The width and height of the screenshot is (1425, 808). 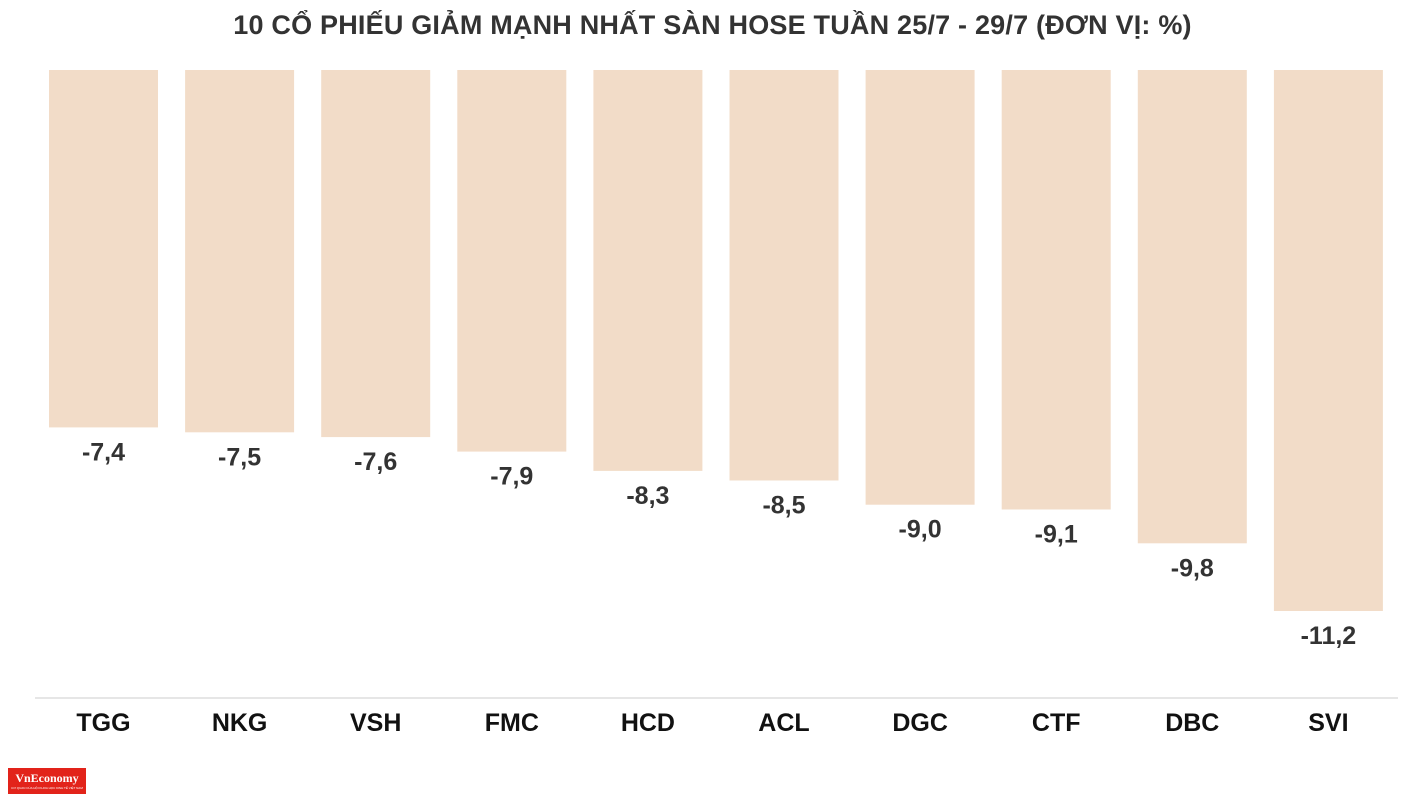 I want to click on value-label-acl: -8,5, so click(x=783, y=506).